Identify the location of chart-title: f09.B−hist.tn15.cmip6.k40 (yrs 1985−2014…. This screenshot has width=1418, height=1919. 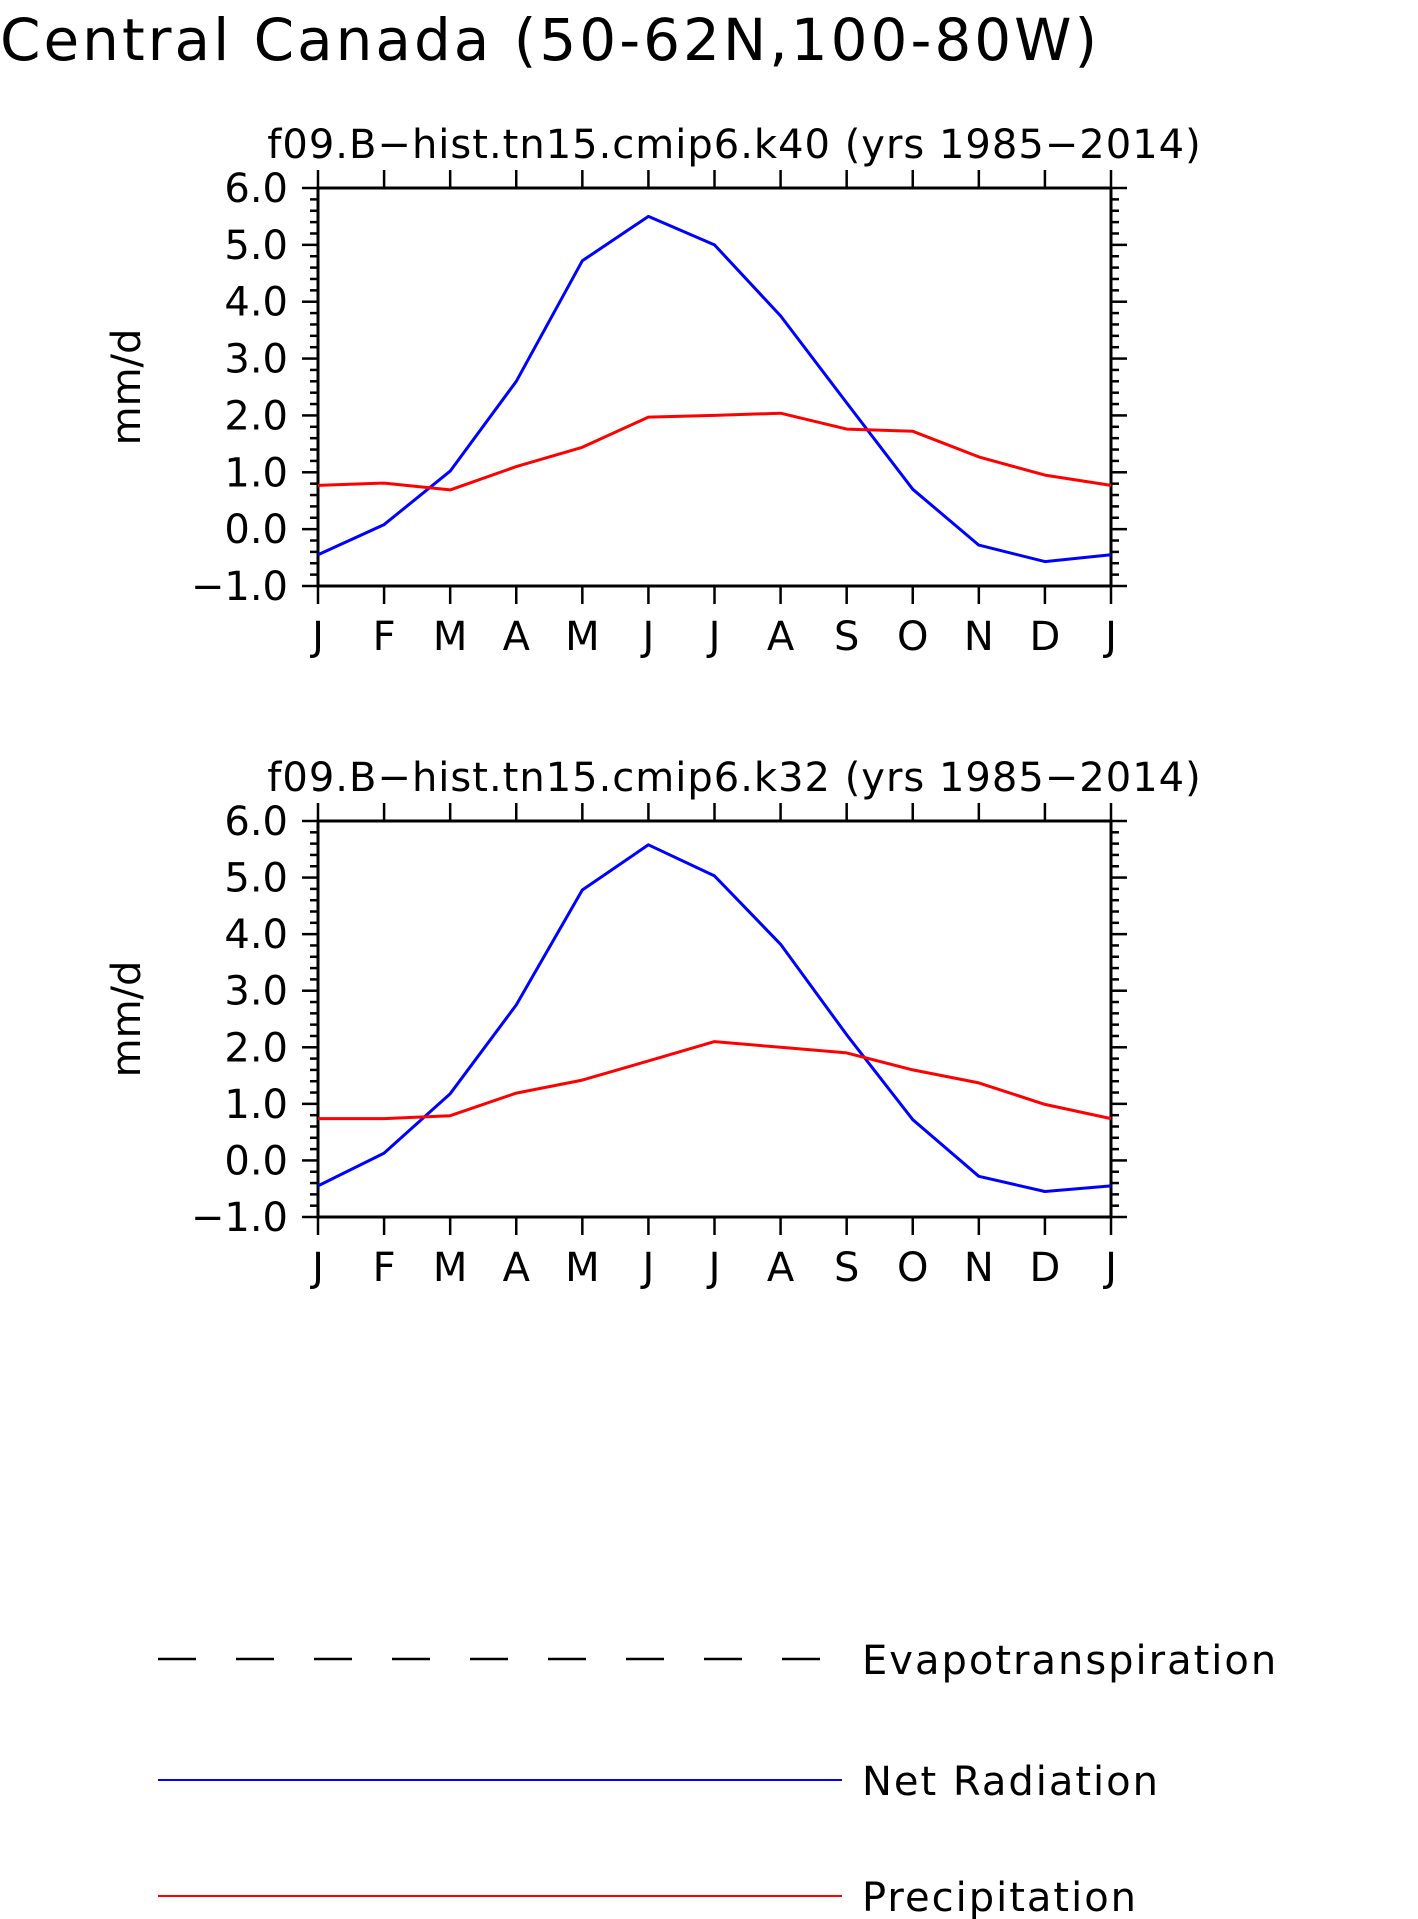
(734, 145).